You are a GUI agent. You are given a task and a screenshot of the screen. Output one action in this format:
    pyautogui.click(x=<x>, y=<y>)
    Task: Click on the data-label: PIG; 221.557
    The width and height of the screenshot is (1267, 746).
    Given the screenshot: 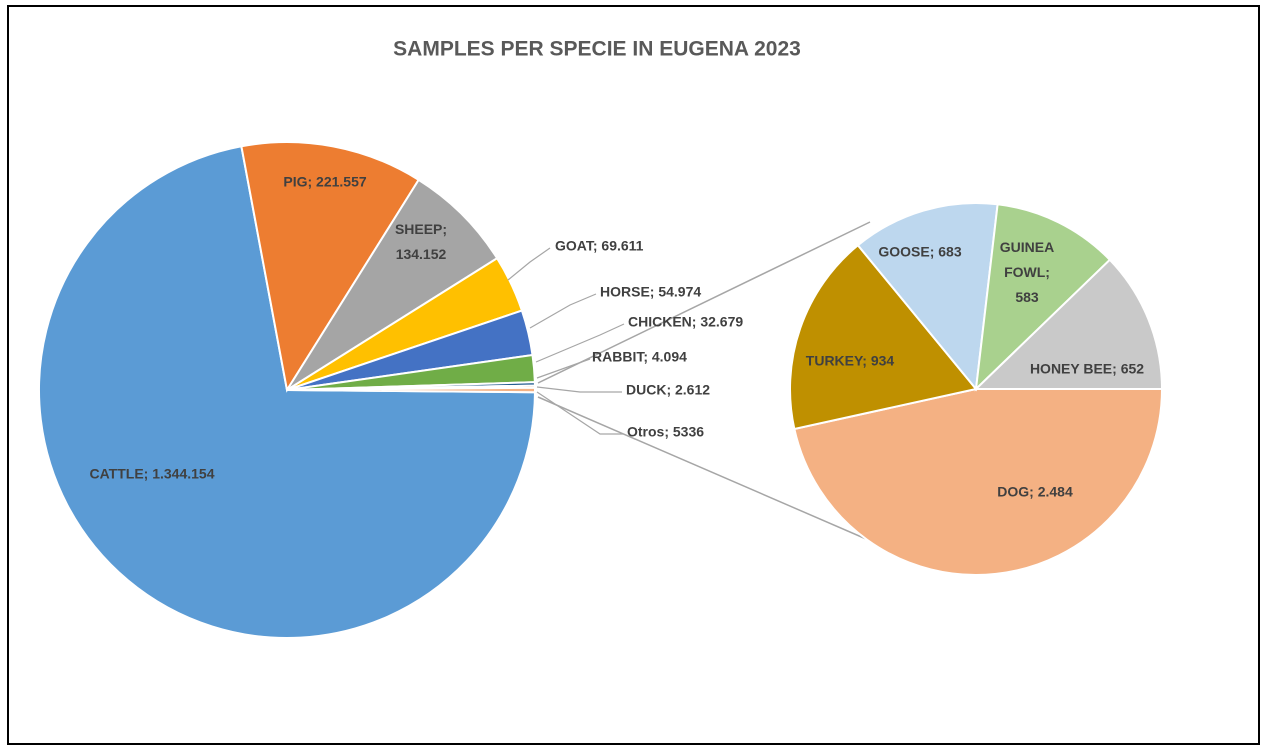 What is the action you would take?
    pyautogui.click(x=324, y=182)
    